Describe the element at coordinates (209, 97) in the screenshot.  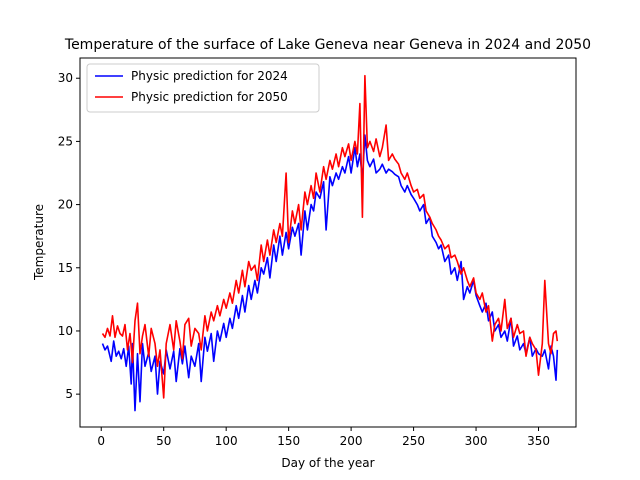
I see `legend-label-2050: Physic prediction for 2050` at that location.